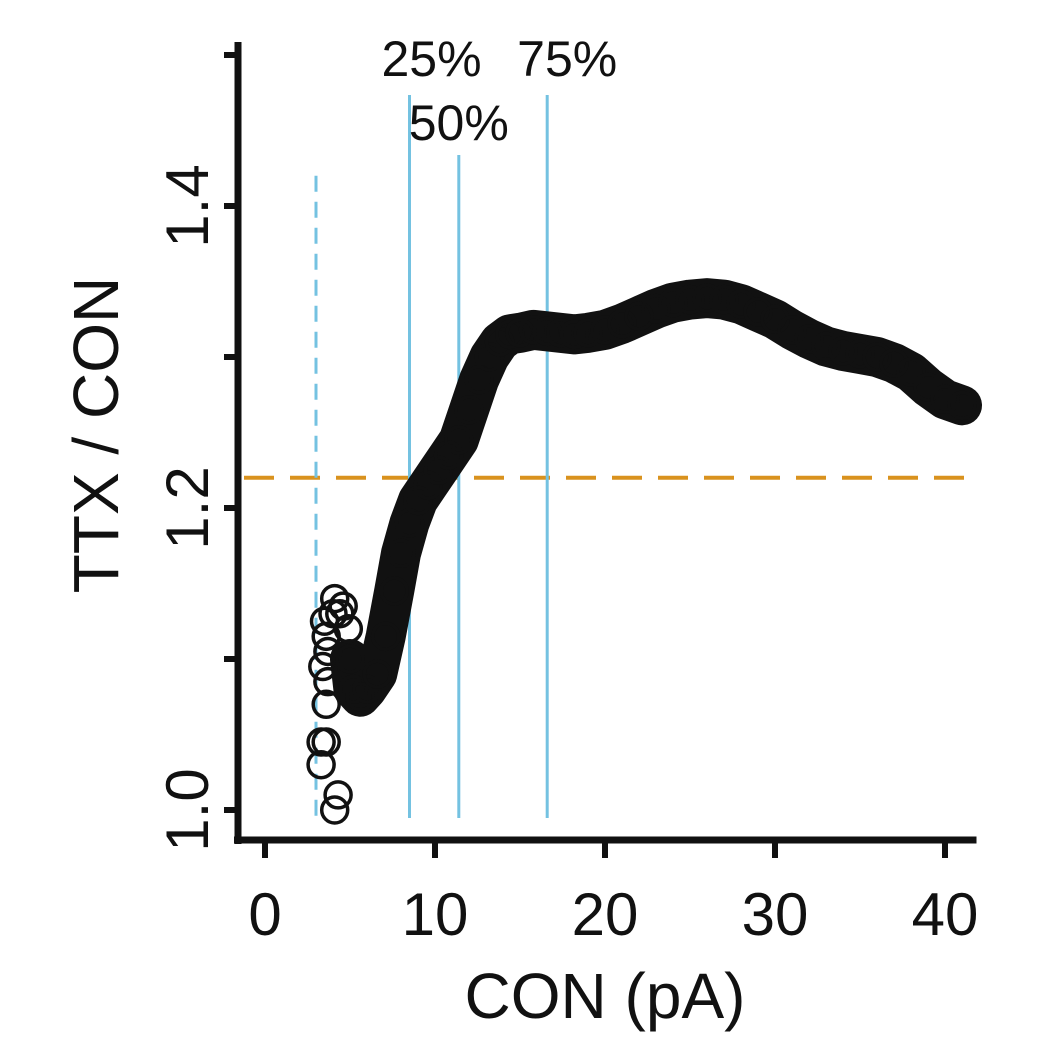 The width and height of the screenshot is (1042, 1042). I want to click on x-tick-label: 10, so click(435, 914).